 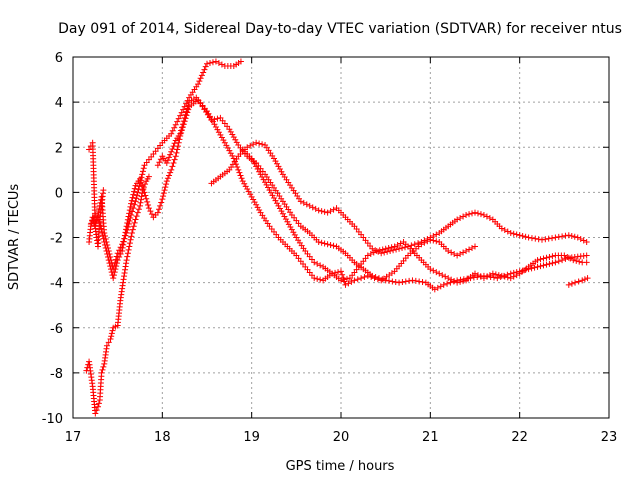 What do you see at coordinates (59, 103) in the screenshot?
I see `y-tick-label: 4` at bounding box center [59, 103].